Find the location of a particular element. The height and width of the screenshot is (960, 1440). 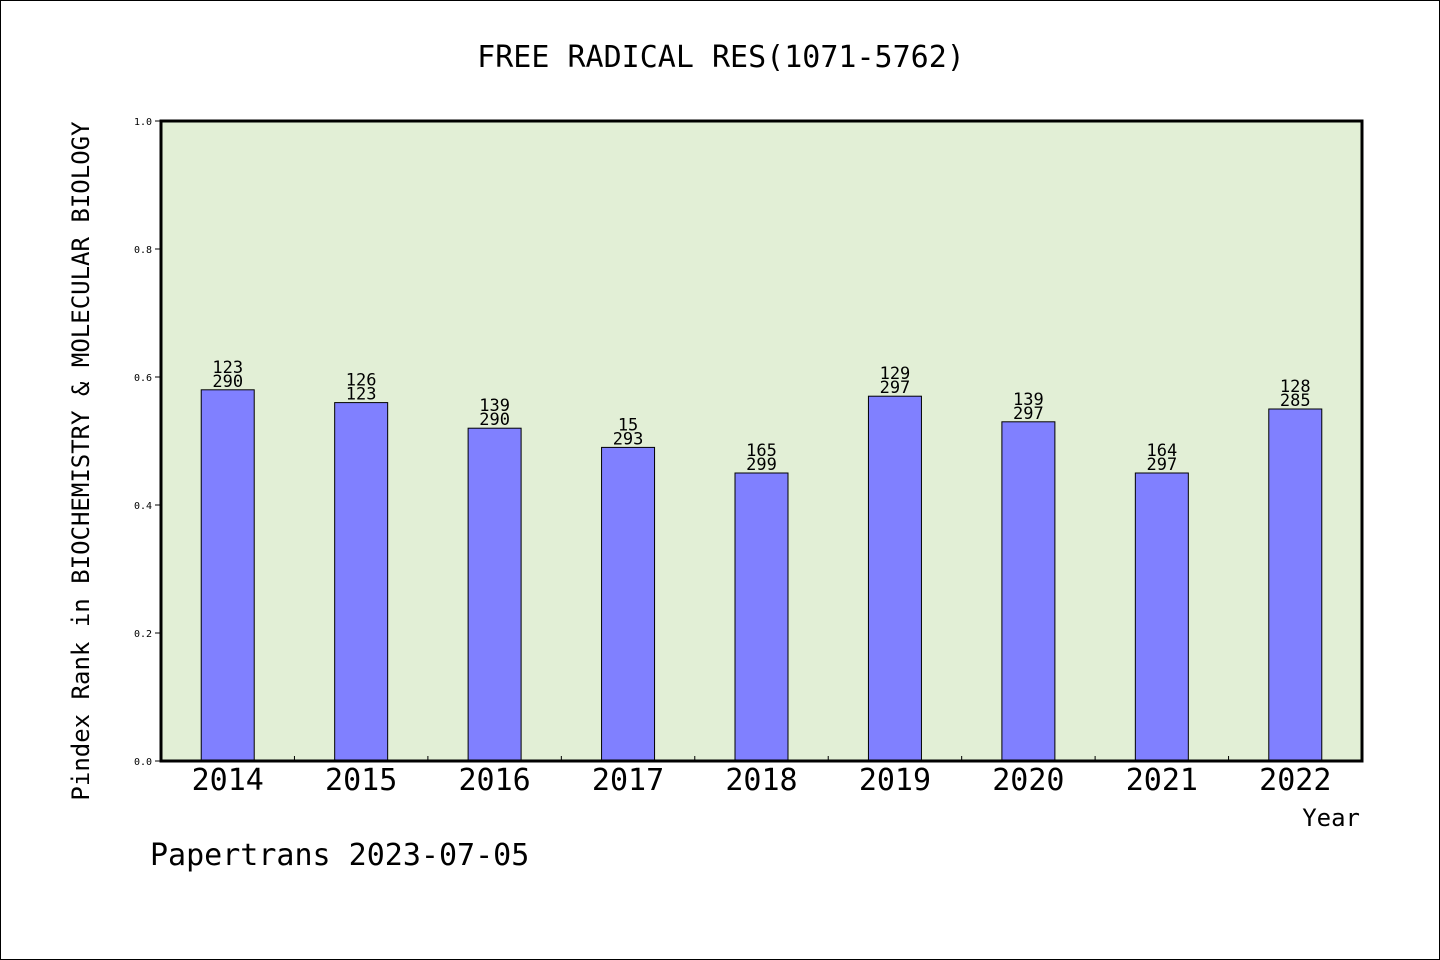

bar-2021 is located at coordinates (1161, 617).